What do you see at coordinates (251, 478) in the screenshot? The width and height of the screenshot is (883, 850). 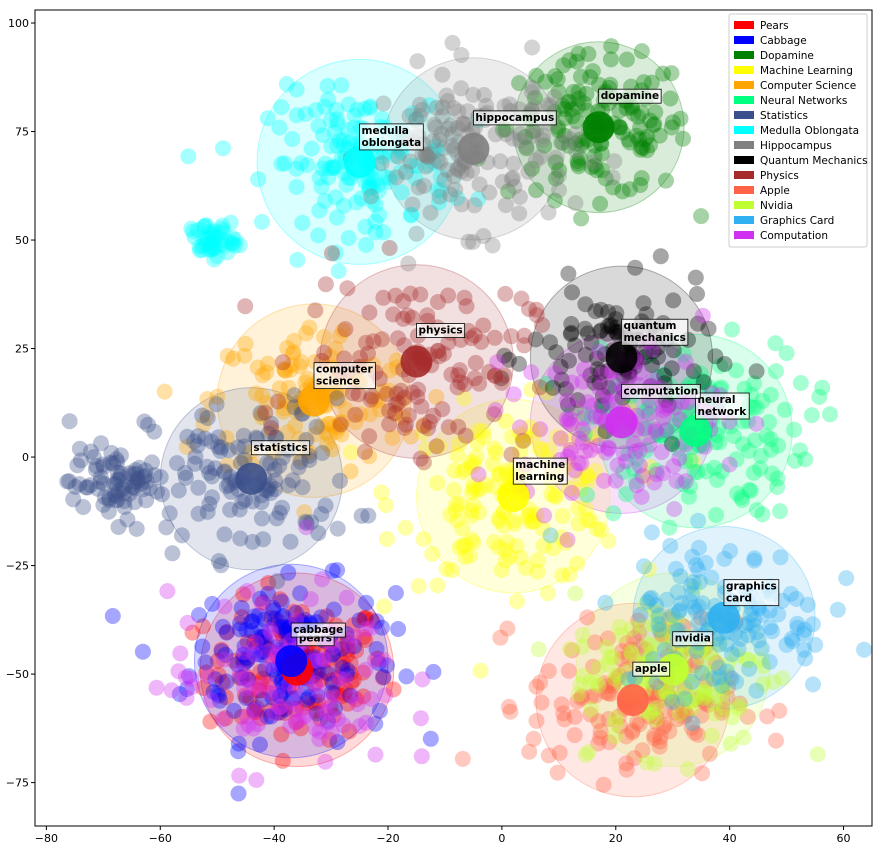 I see `centroid-statistics` at bounding box center [251, 478].